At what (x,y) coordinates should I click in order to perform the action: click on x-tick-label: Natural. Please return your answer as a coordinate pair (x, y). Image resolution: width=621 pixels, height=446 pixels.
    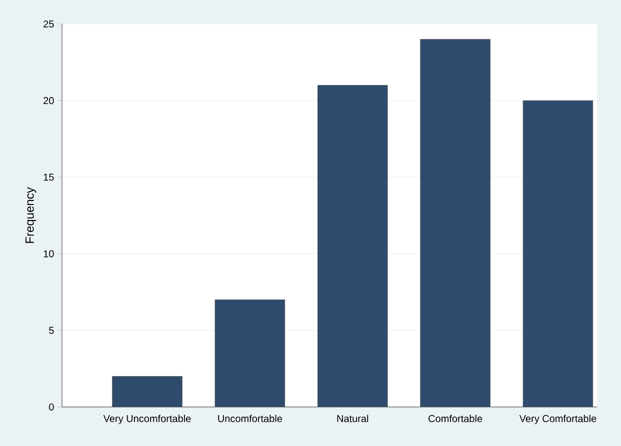
    Looking at the image, I should click on (352, 418).